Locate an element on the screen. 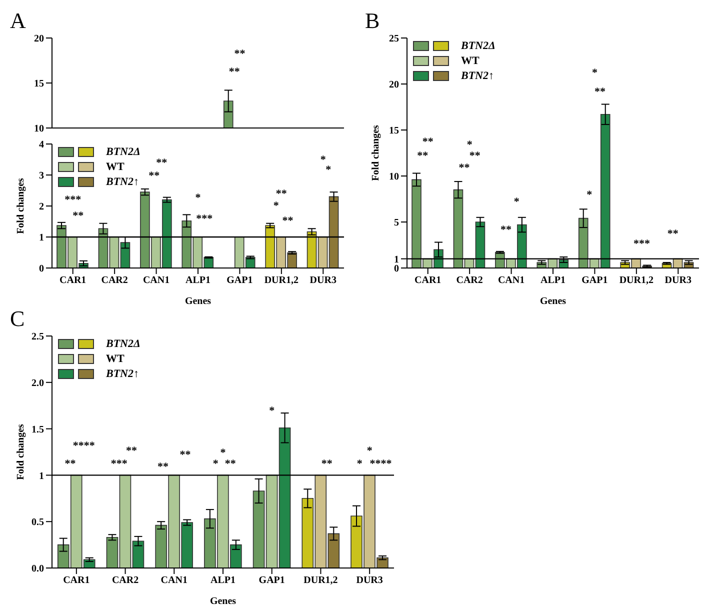  chart-title: A is located at coordinates (18, 21).